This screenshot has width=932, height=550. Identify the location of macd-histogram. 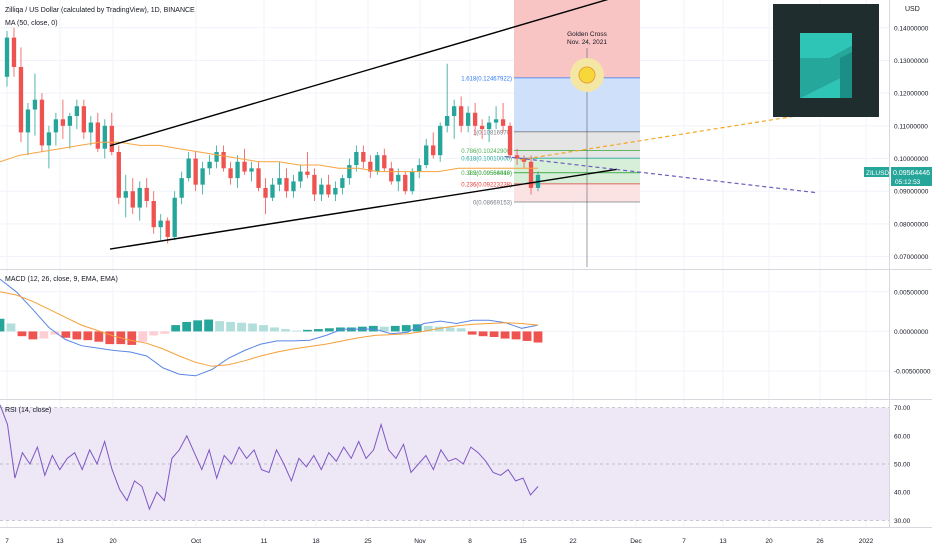
(271, 331).